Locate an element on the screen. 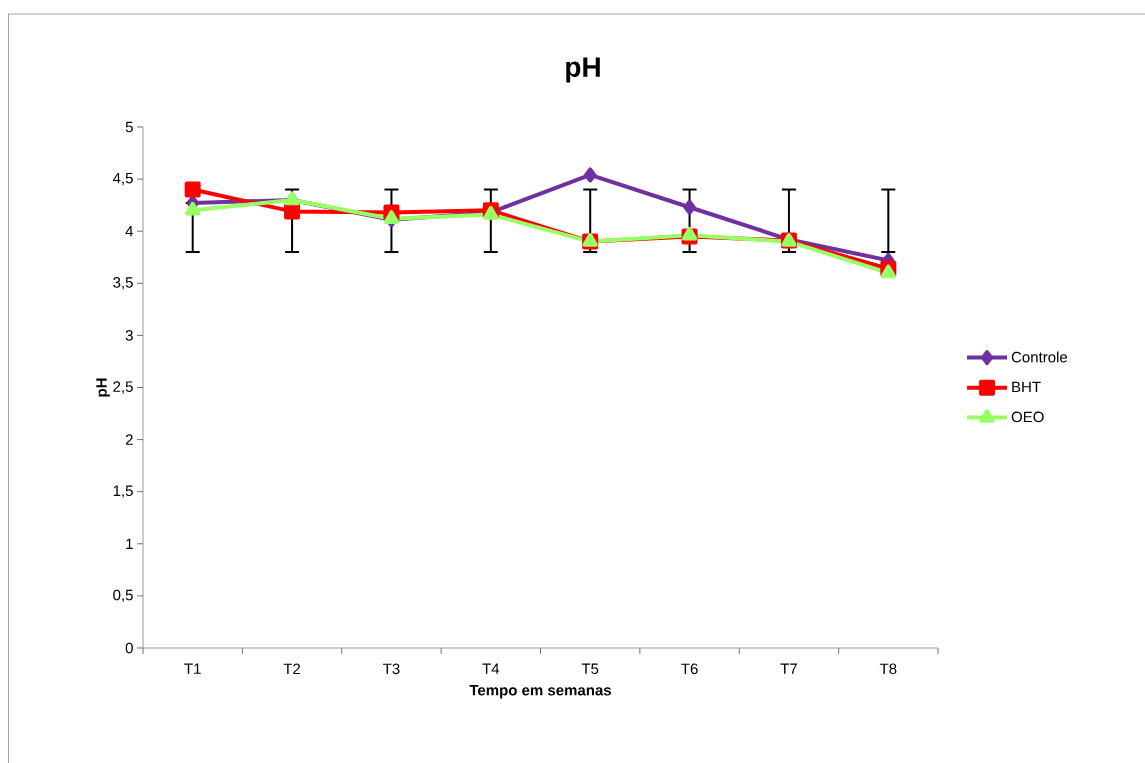  x-tick-label: T7 is located at coordinates (788, 668).